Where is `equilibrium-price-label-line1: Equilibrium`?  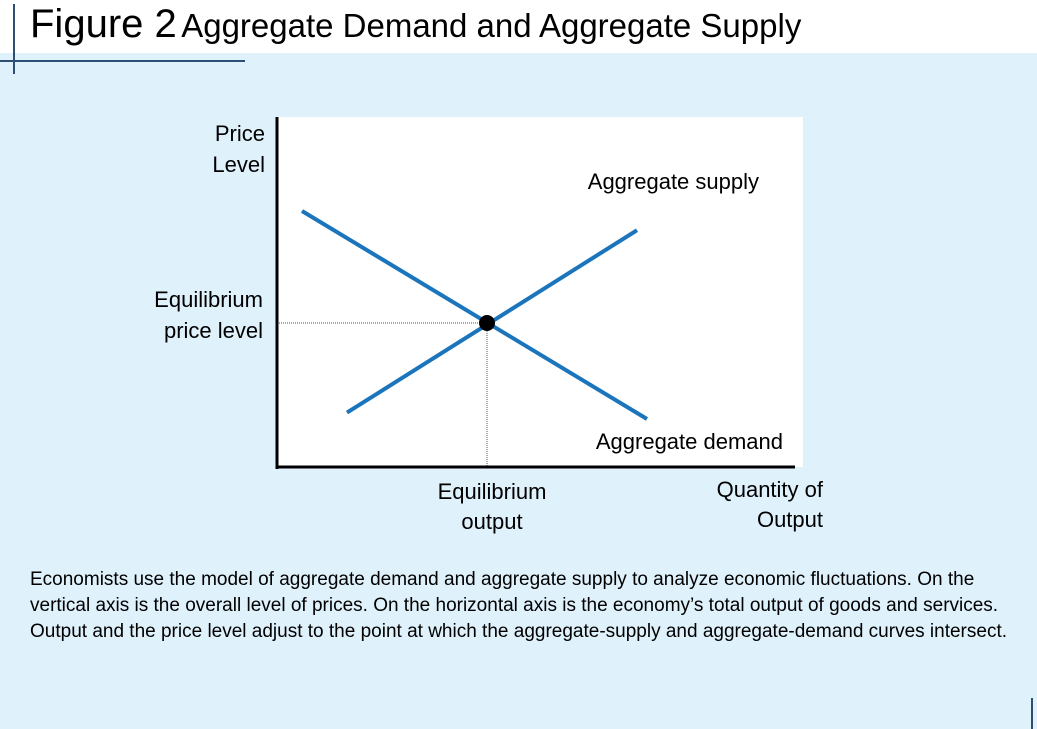 equilibrium-price-label-line1: Equilibrium is located at coordinates (208, 299).